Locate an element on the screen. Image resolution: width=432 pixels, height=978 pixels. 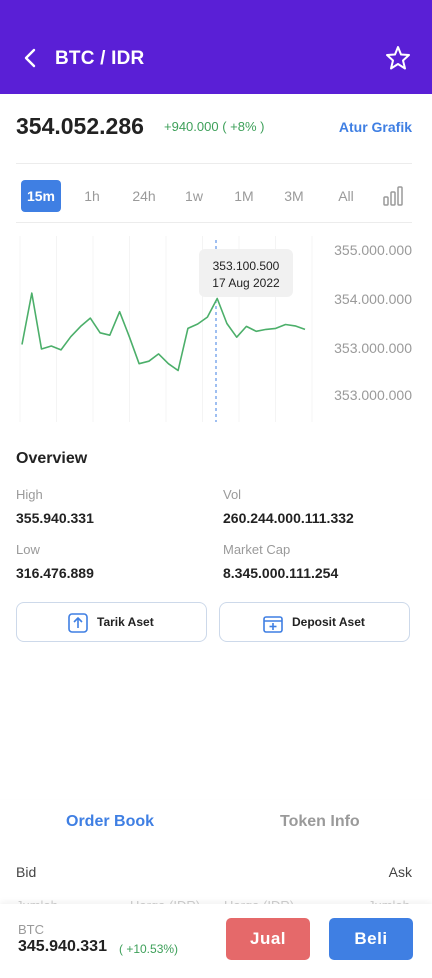
low-value: 316.476.889 is located at coordinates (55, 573).